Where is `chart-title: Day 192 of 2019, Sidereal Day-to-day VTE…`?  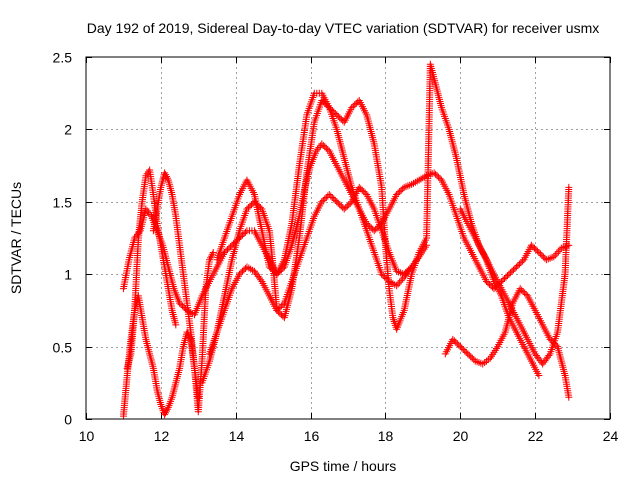 chart-title: Day 192 of 2019, Sidereal Day-to-day VTE… is located at coordinates (343, 28).